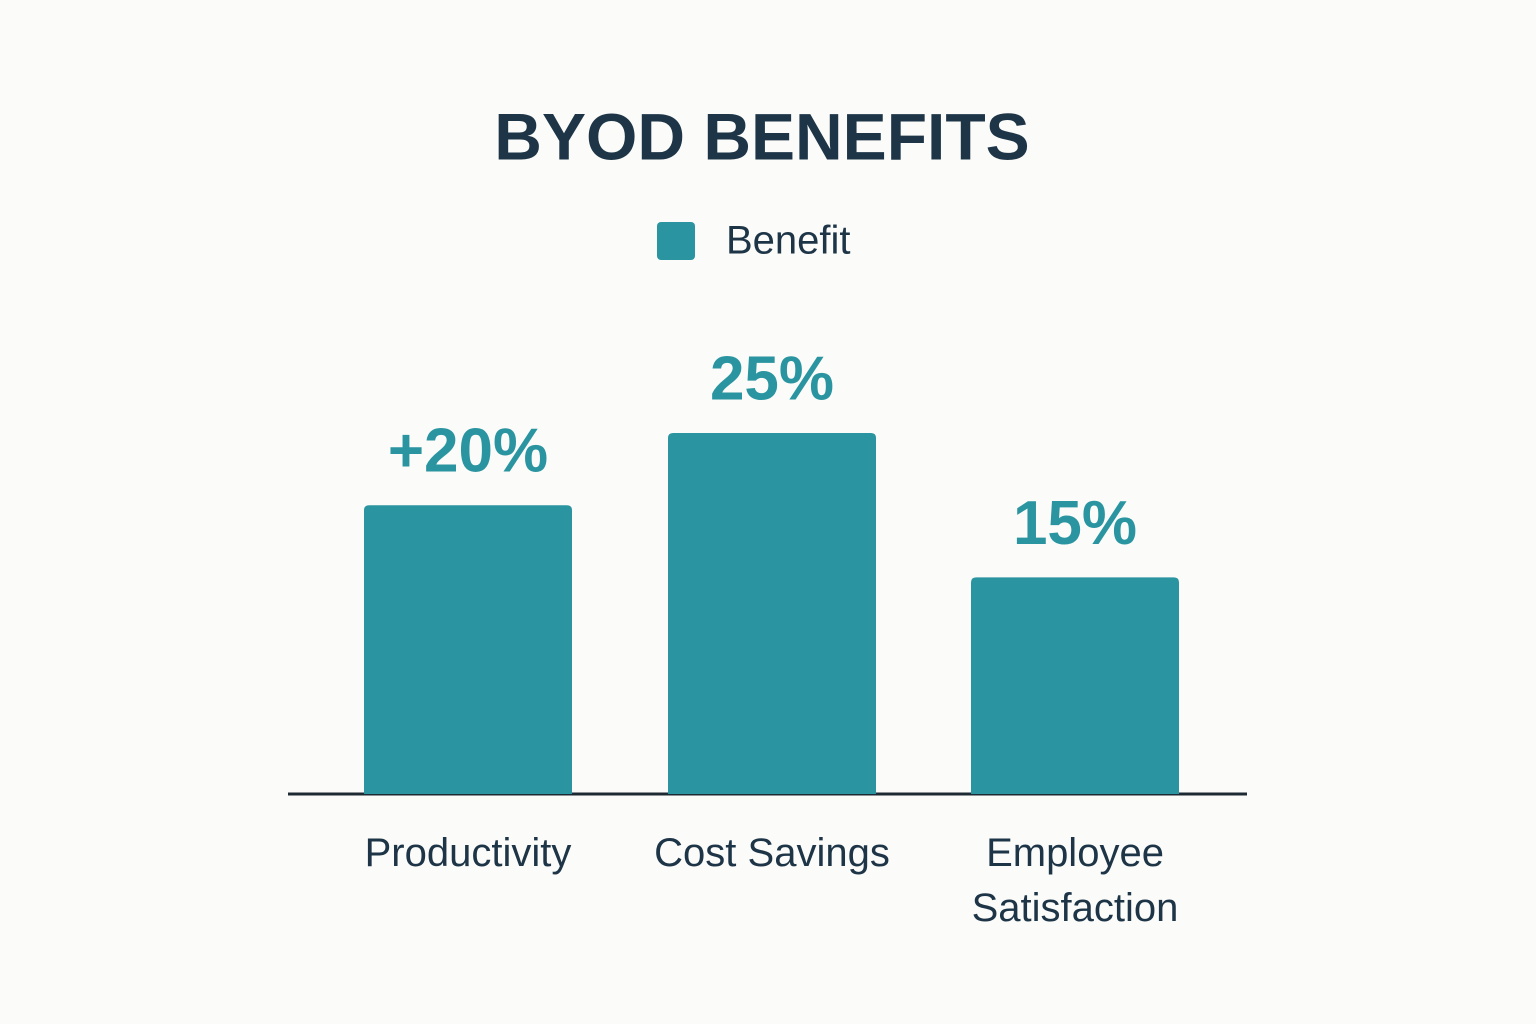 This screenshot has height=1024, width=1536. Describe the element at coordinates (676, 241) in the screenshot. I see `legend-swatch` at that location.